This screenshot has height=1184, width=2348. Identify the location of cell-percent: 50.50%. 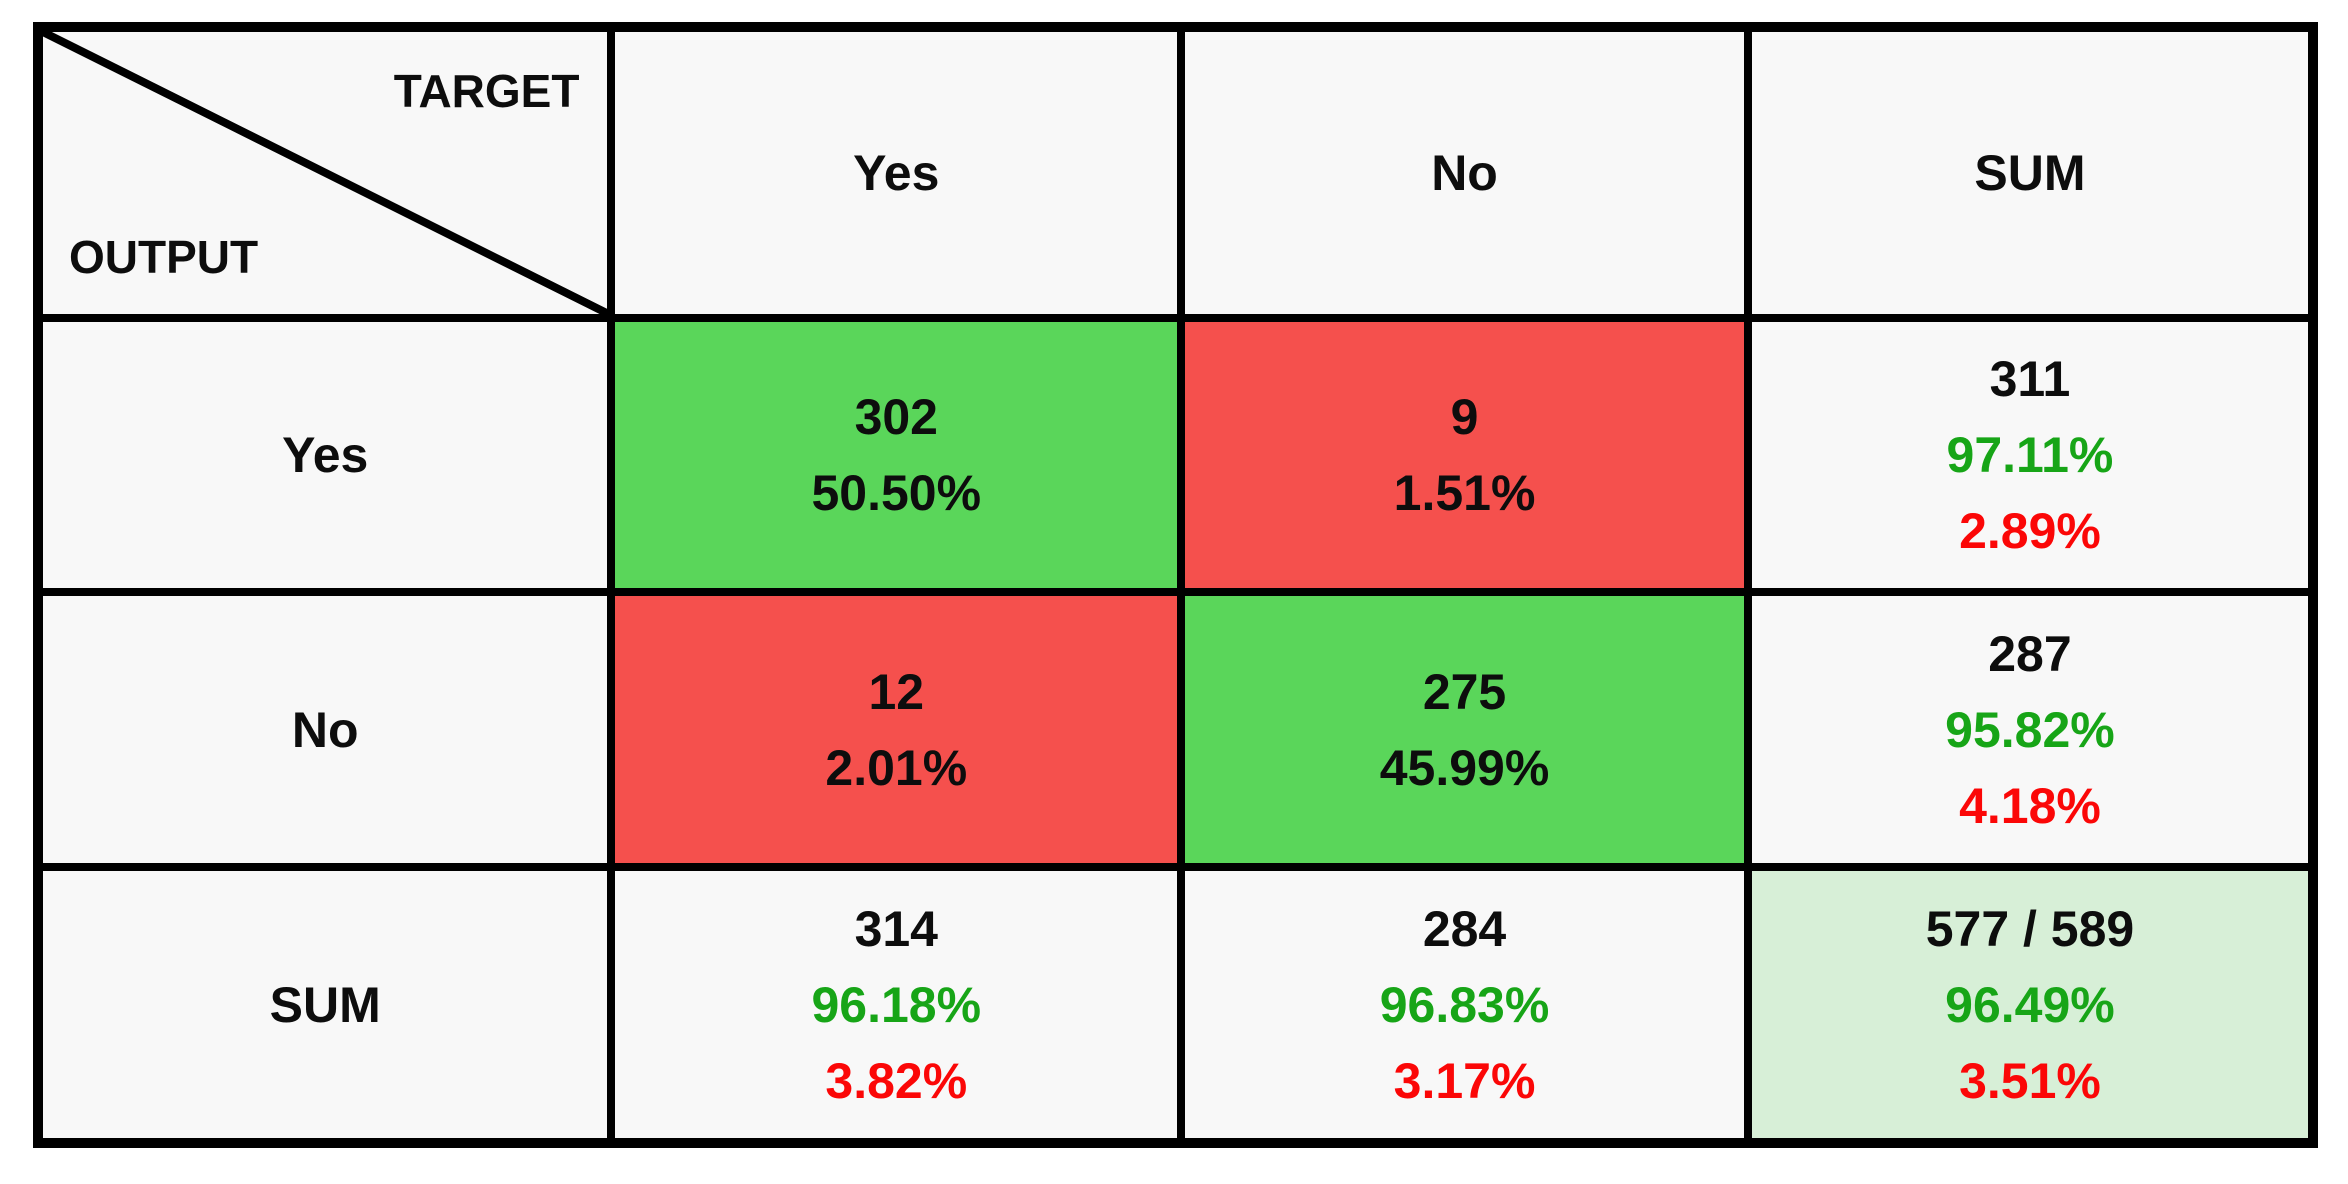
(896, 492).